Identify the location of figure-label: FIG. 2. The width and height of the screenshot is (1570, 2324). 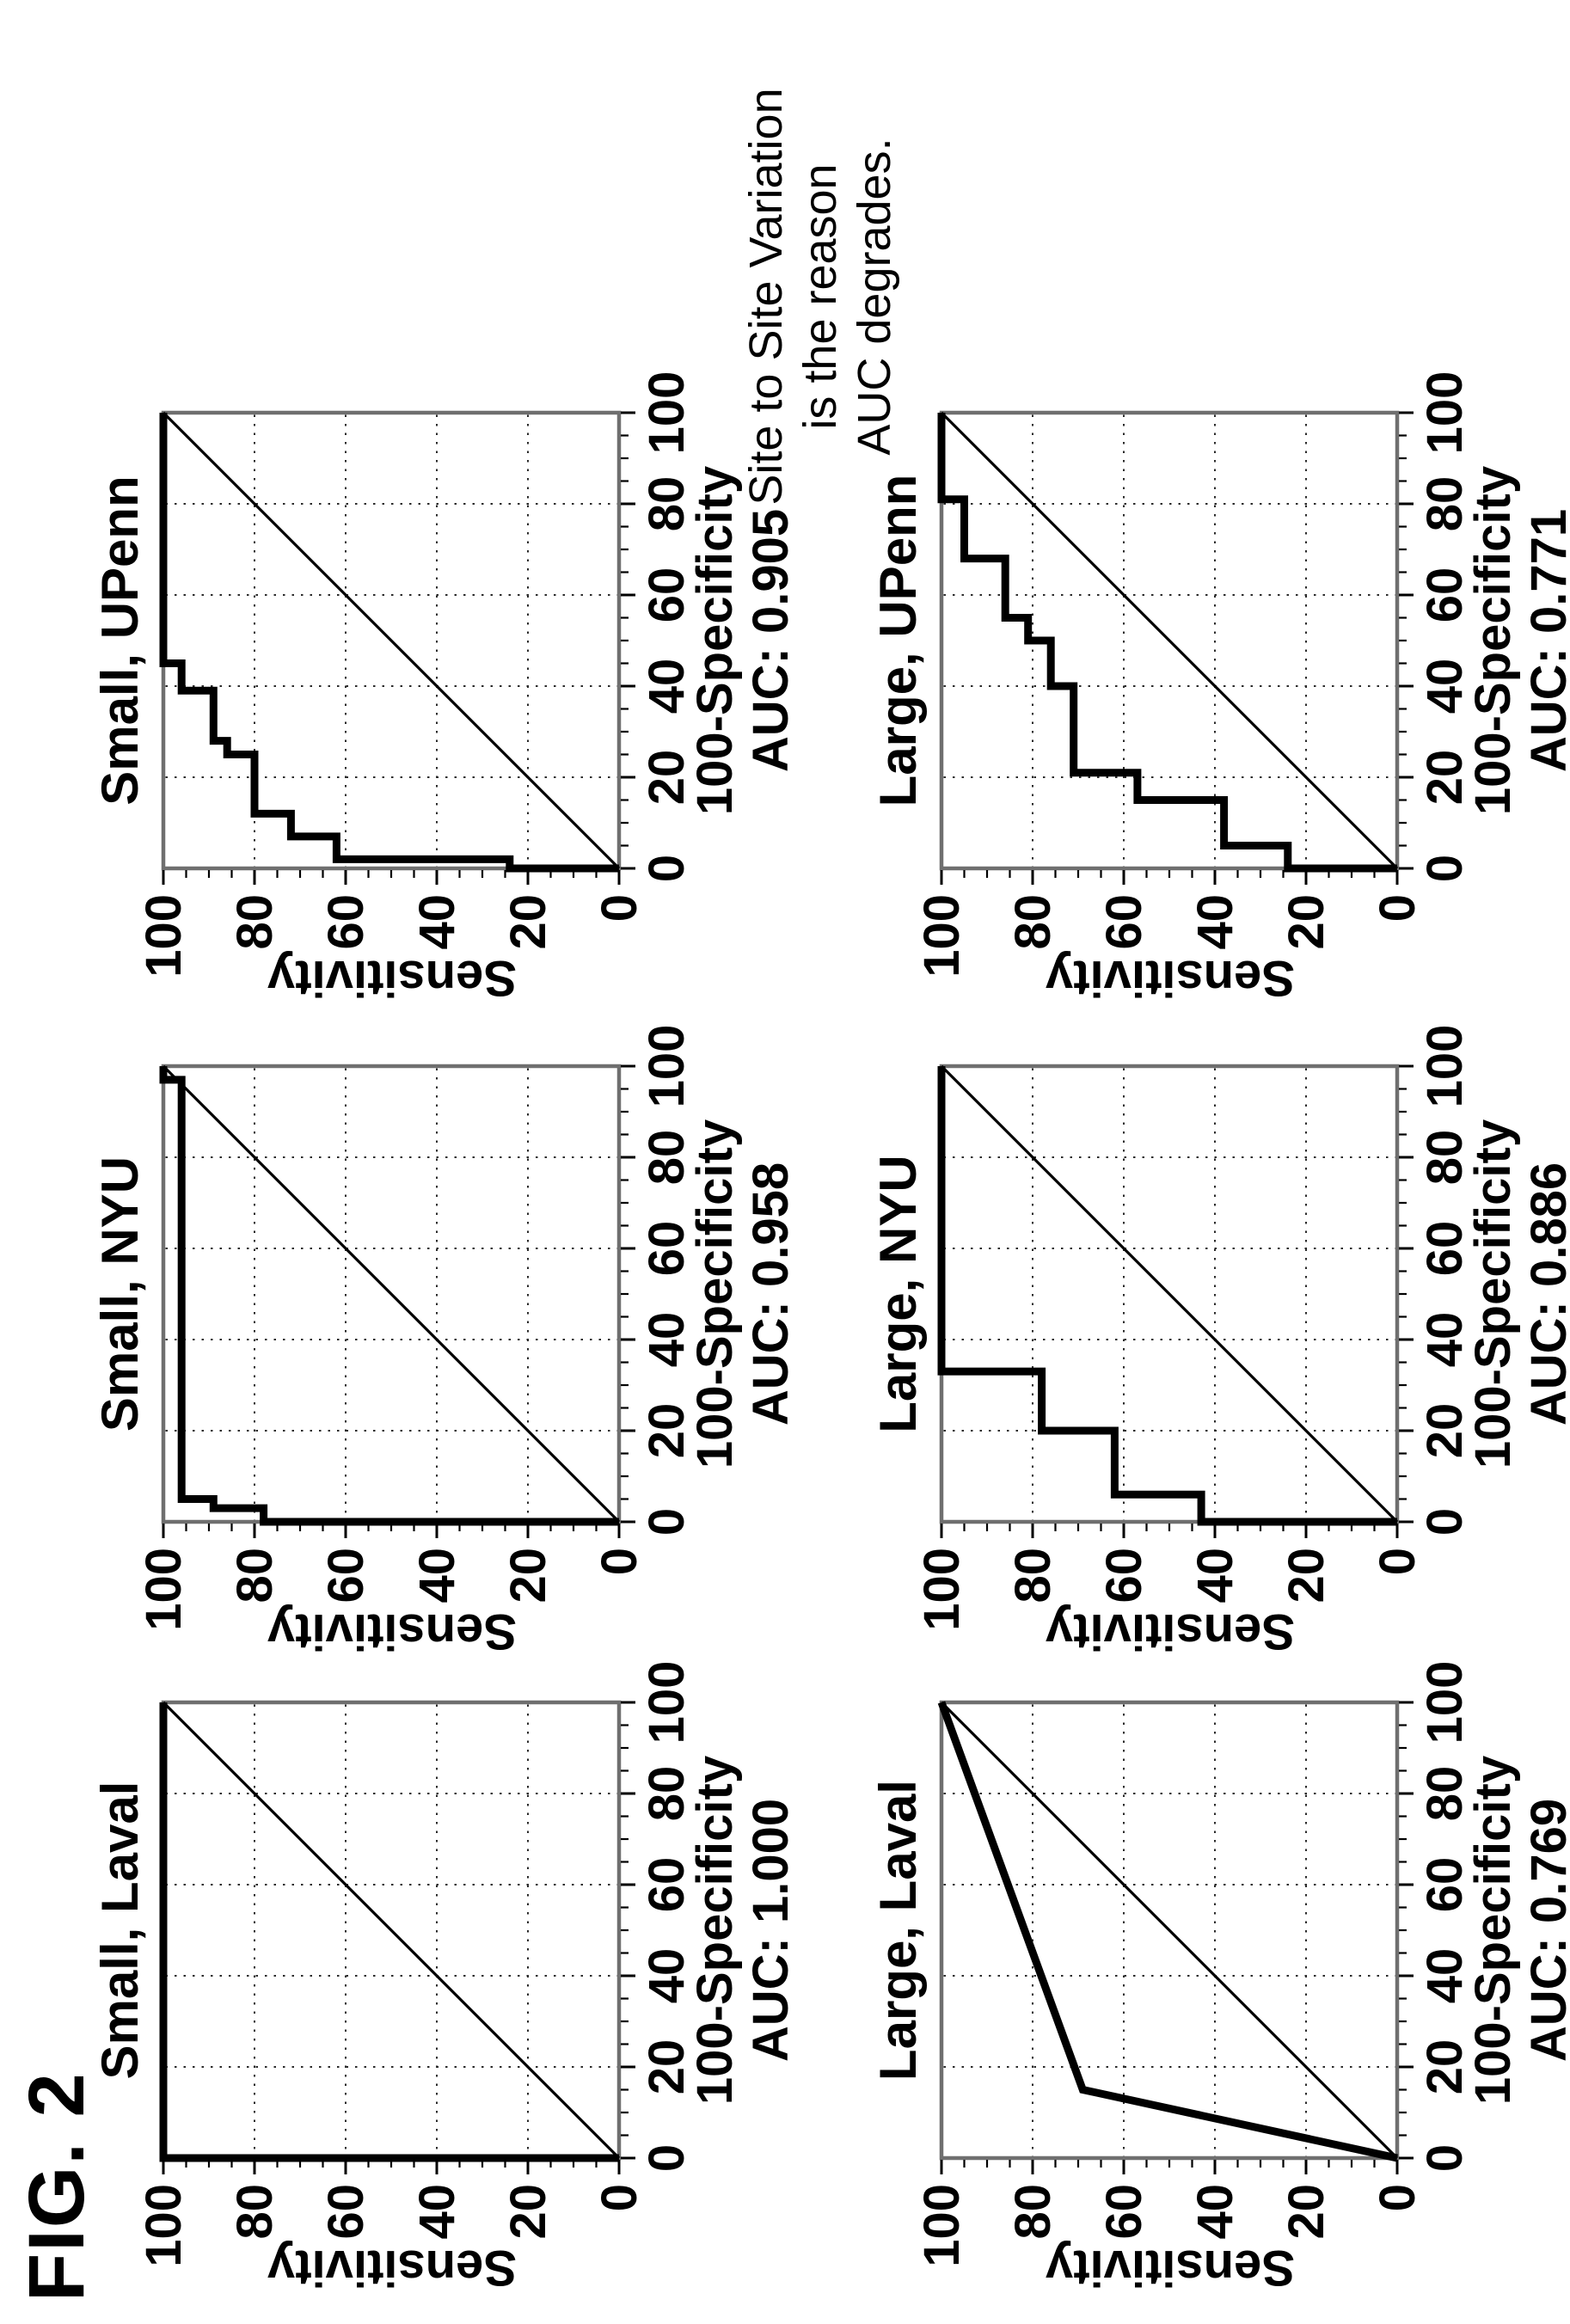
(57, 2186).